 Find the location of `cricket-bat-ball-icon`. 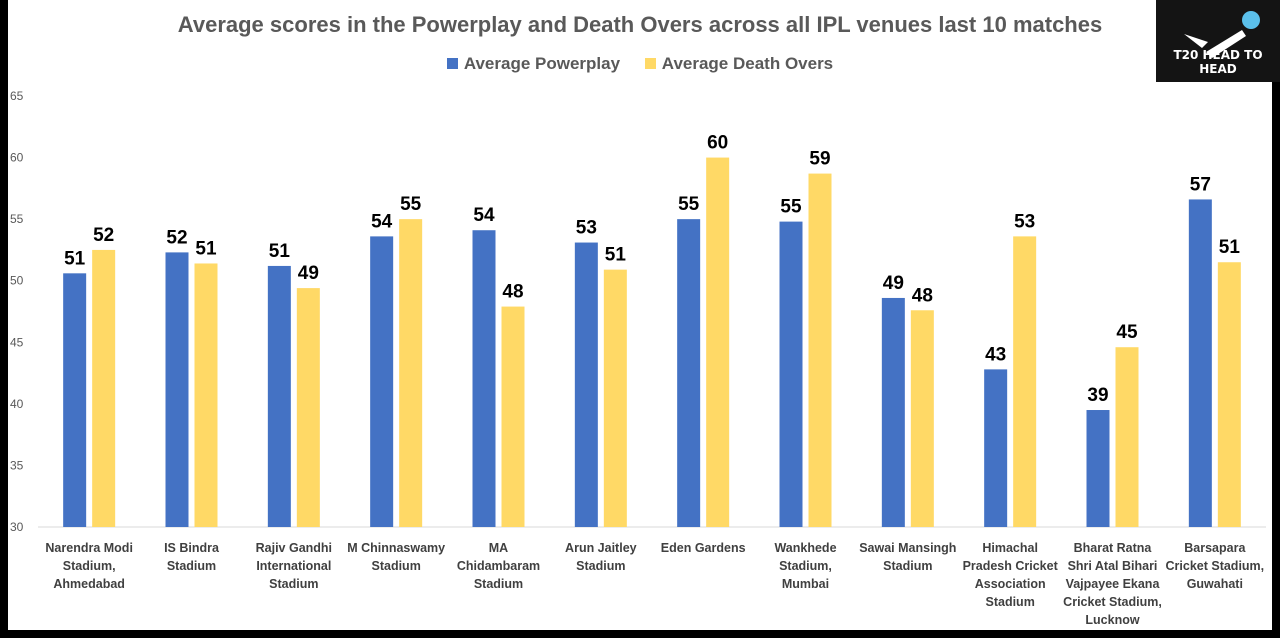

cricket-bat-ball-icon is located at coordinates (1222, 34).